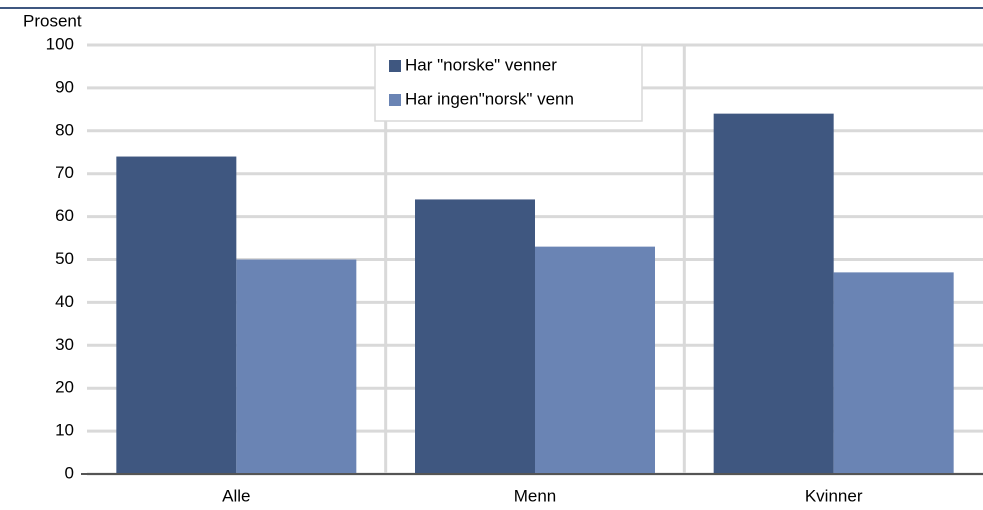 This screenshot has width=983, height=510. What do you see at coordinates (69, 472) in the screenshot?
I see `y-tick-label: 0` at bounding box center [69, 472].